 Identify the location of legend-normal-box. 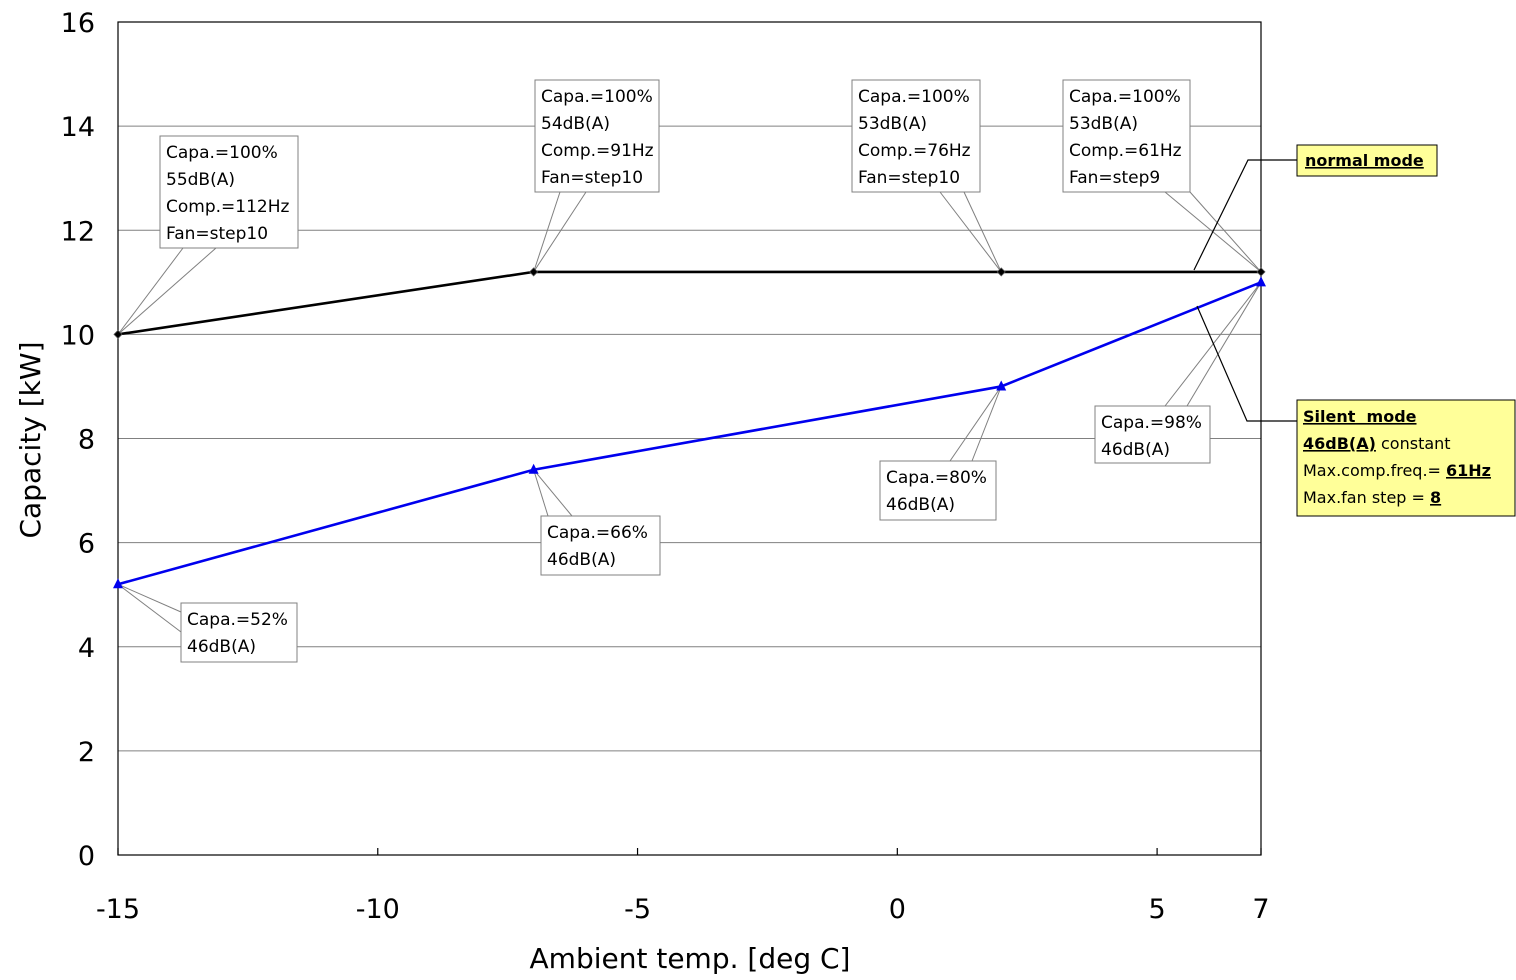
(1367, 160).